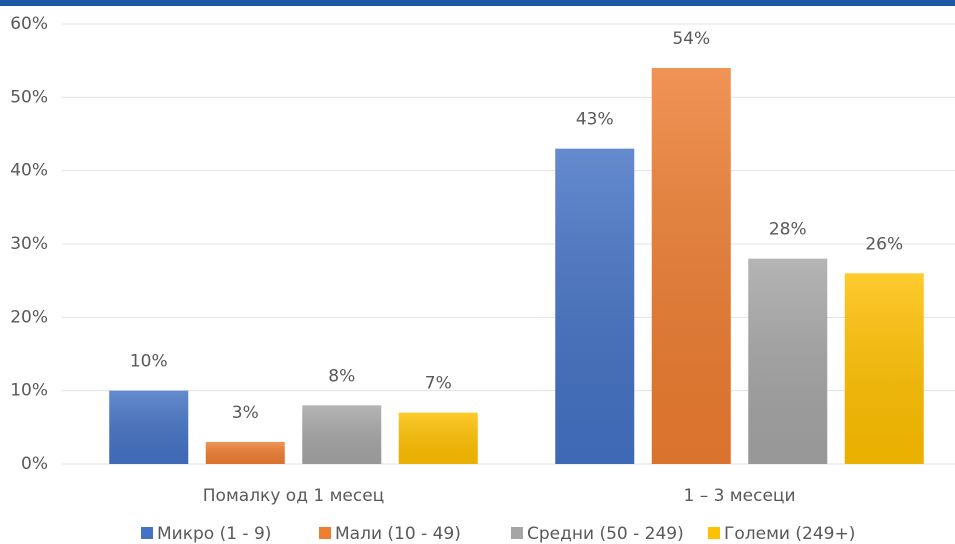  What do you see at coordinates (29, 317) in the screenshot?
I see `y-tick-label: 20%` at bounding box center [29, 317].